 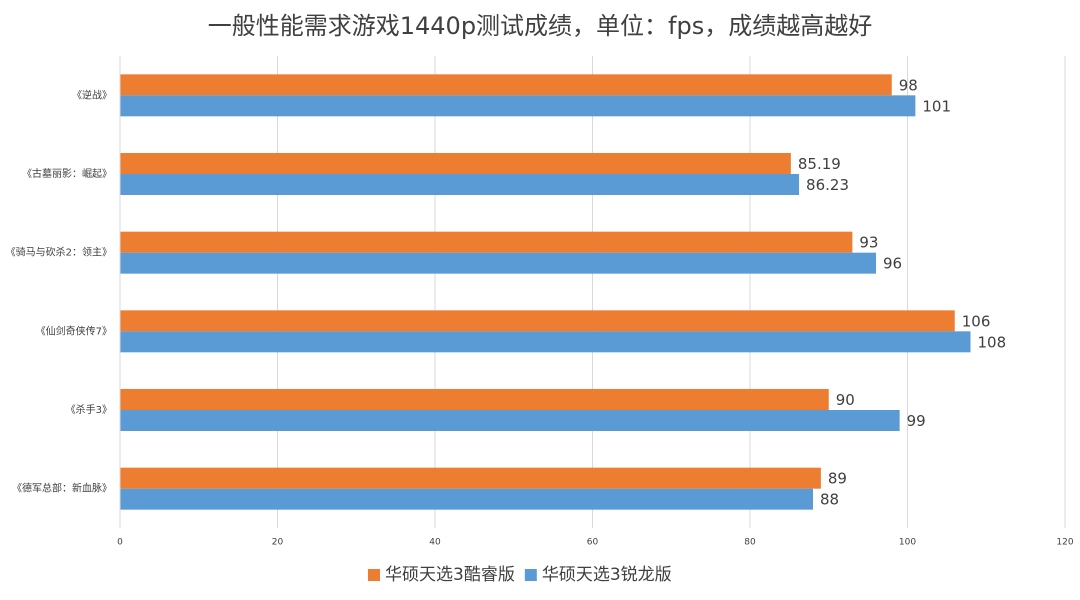 I want to click on x-tick-label: 20, so click(x=278, y=543).